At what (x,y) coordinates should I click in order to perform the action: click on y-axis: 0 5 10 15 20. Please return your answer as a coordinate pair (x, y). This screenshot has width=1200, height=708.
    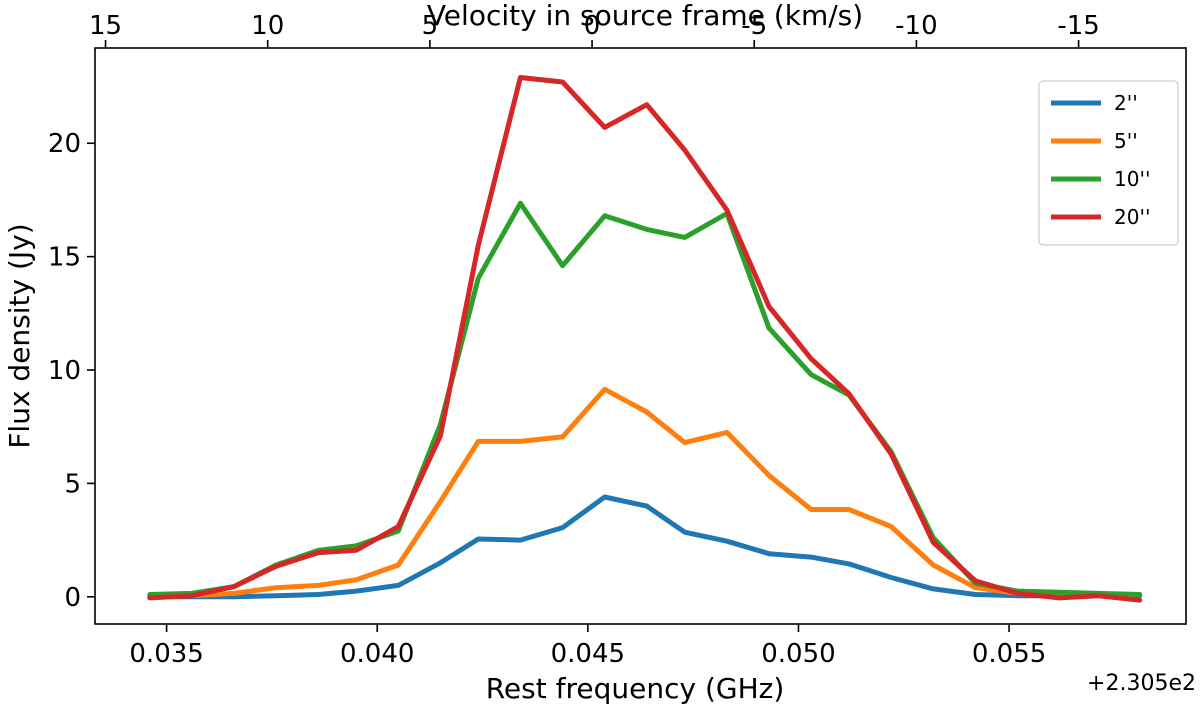
    Looking at the image, I should click on (71, 371).